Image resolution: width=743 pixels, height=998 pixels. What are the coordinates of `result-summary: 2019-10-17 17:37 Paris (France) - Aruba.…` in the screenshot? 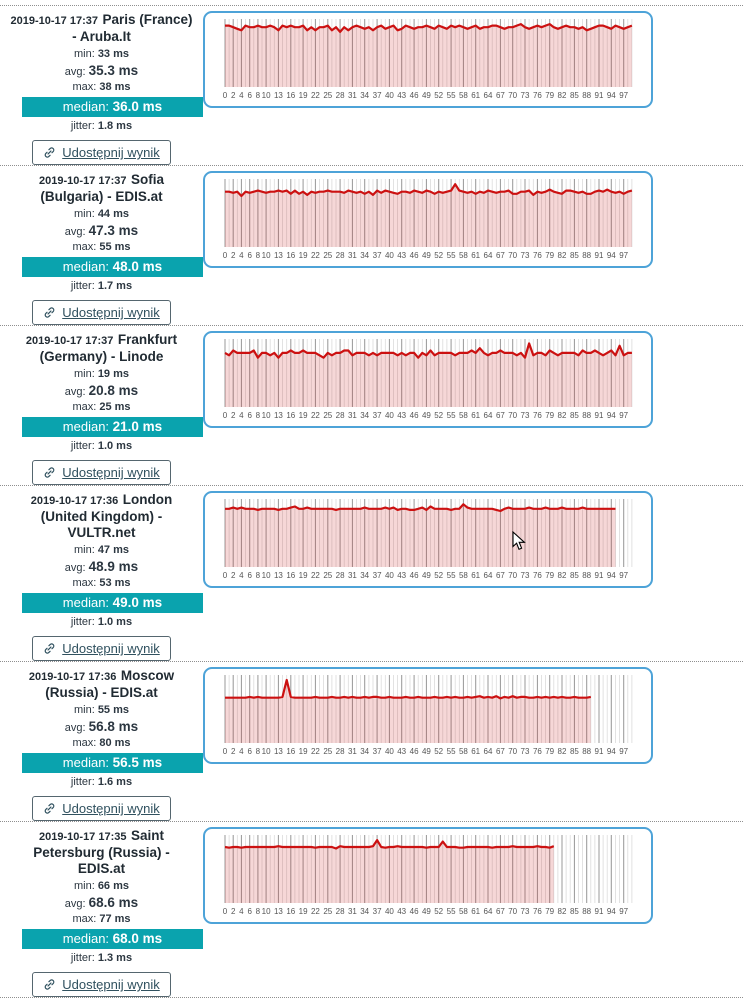 It's located at (101, 87).